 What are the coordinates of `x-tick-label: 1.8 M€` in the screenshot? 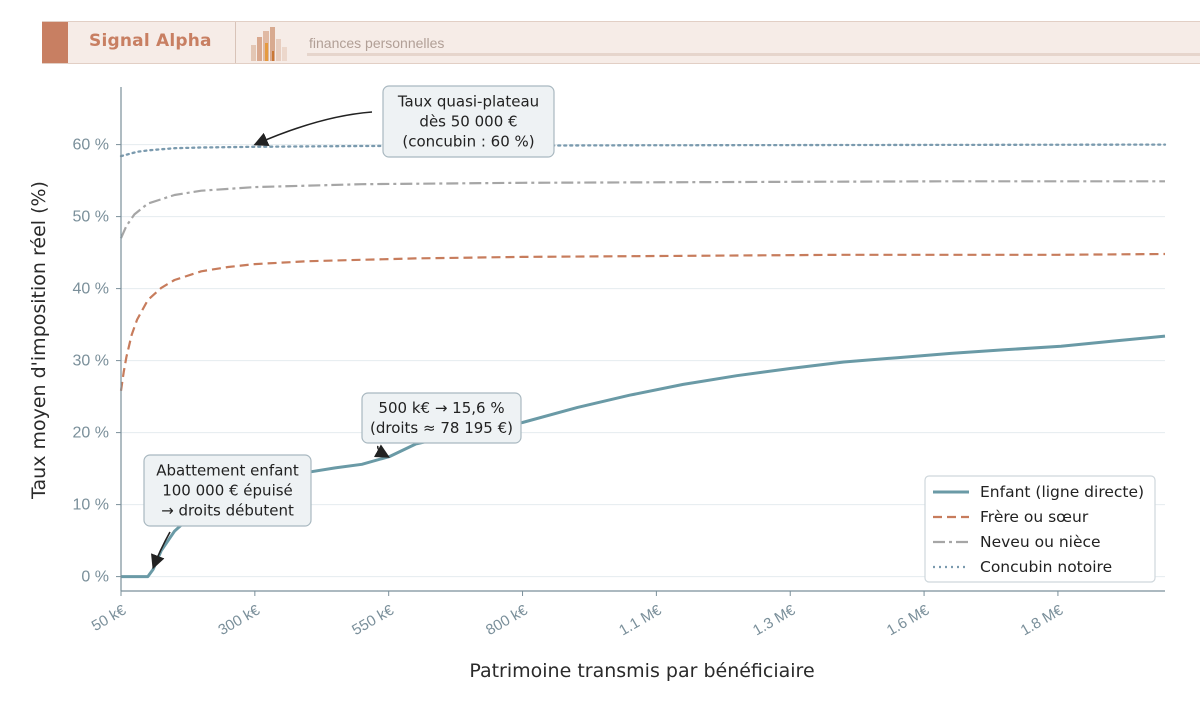 It's located at (1042, 620).